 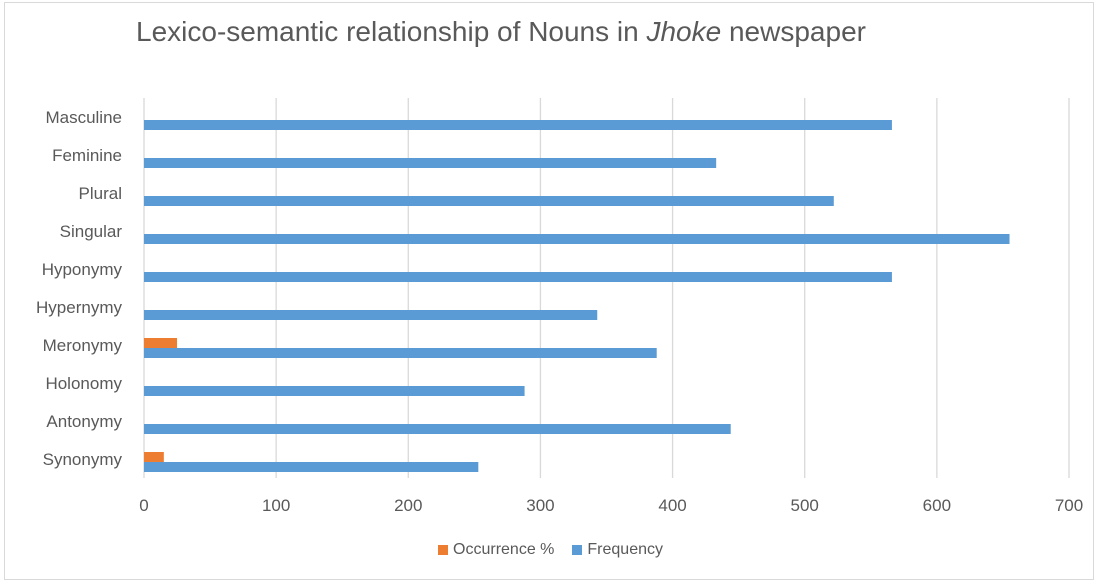 I want to click on legend-label-frequency: Frequency, so click(x=625, y=549).